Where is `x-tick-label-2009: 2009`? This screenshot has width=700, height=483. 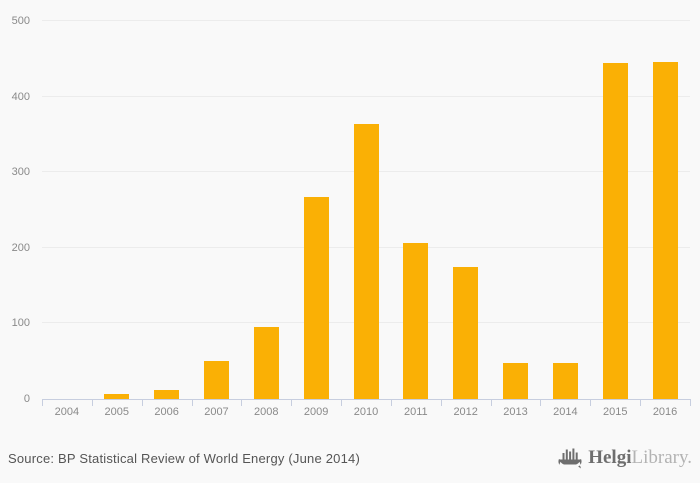 x-tick-label-2009: 2009 is located at coordinates (316, 412).